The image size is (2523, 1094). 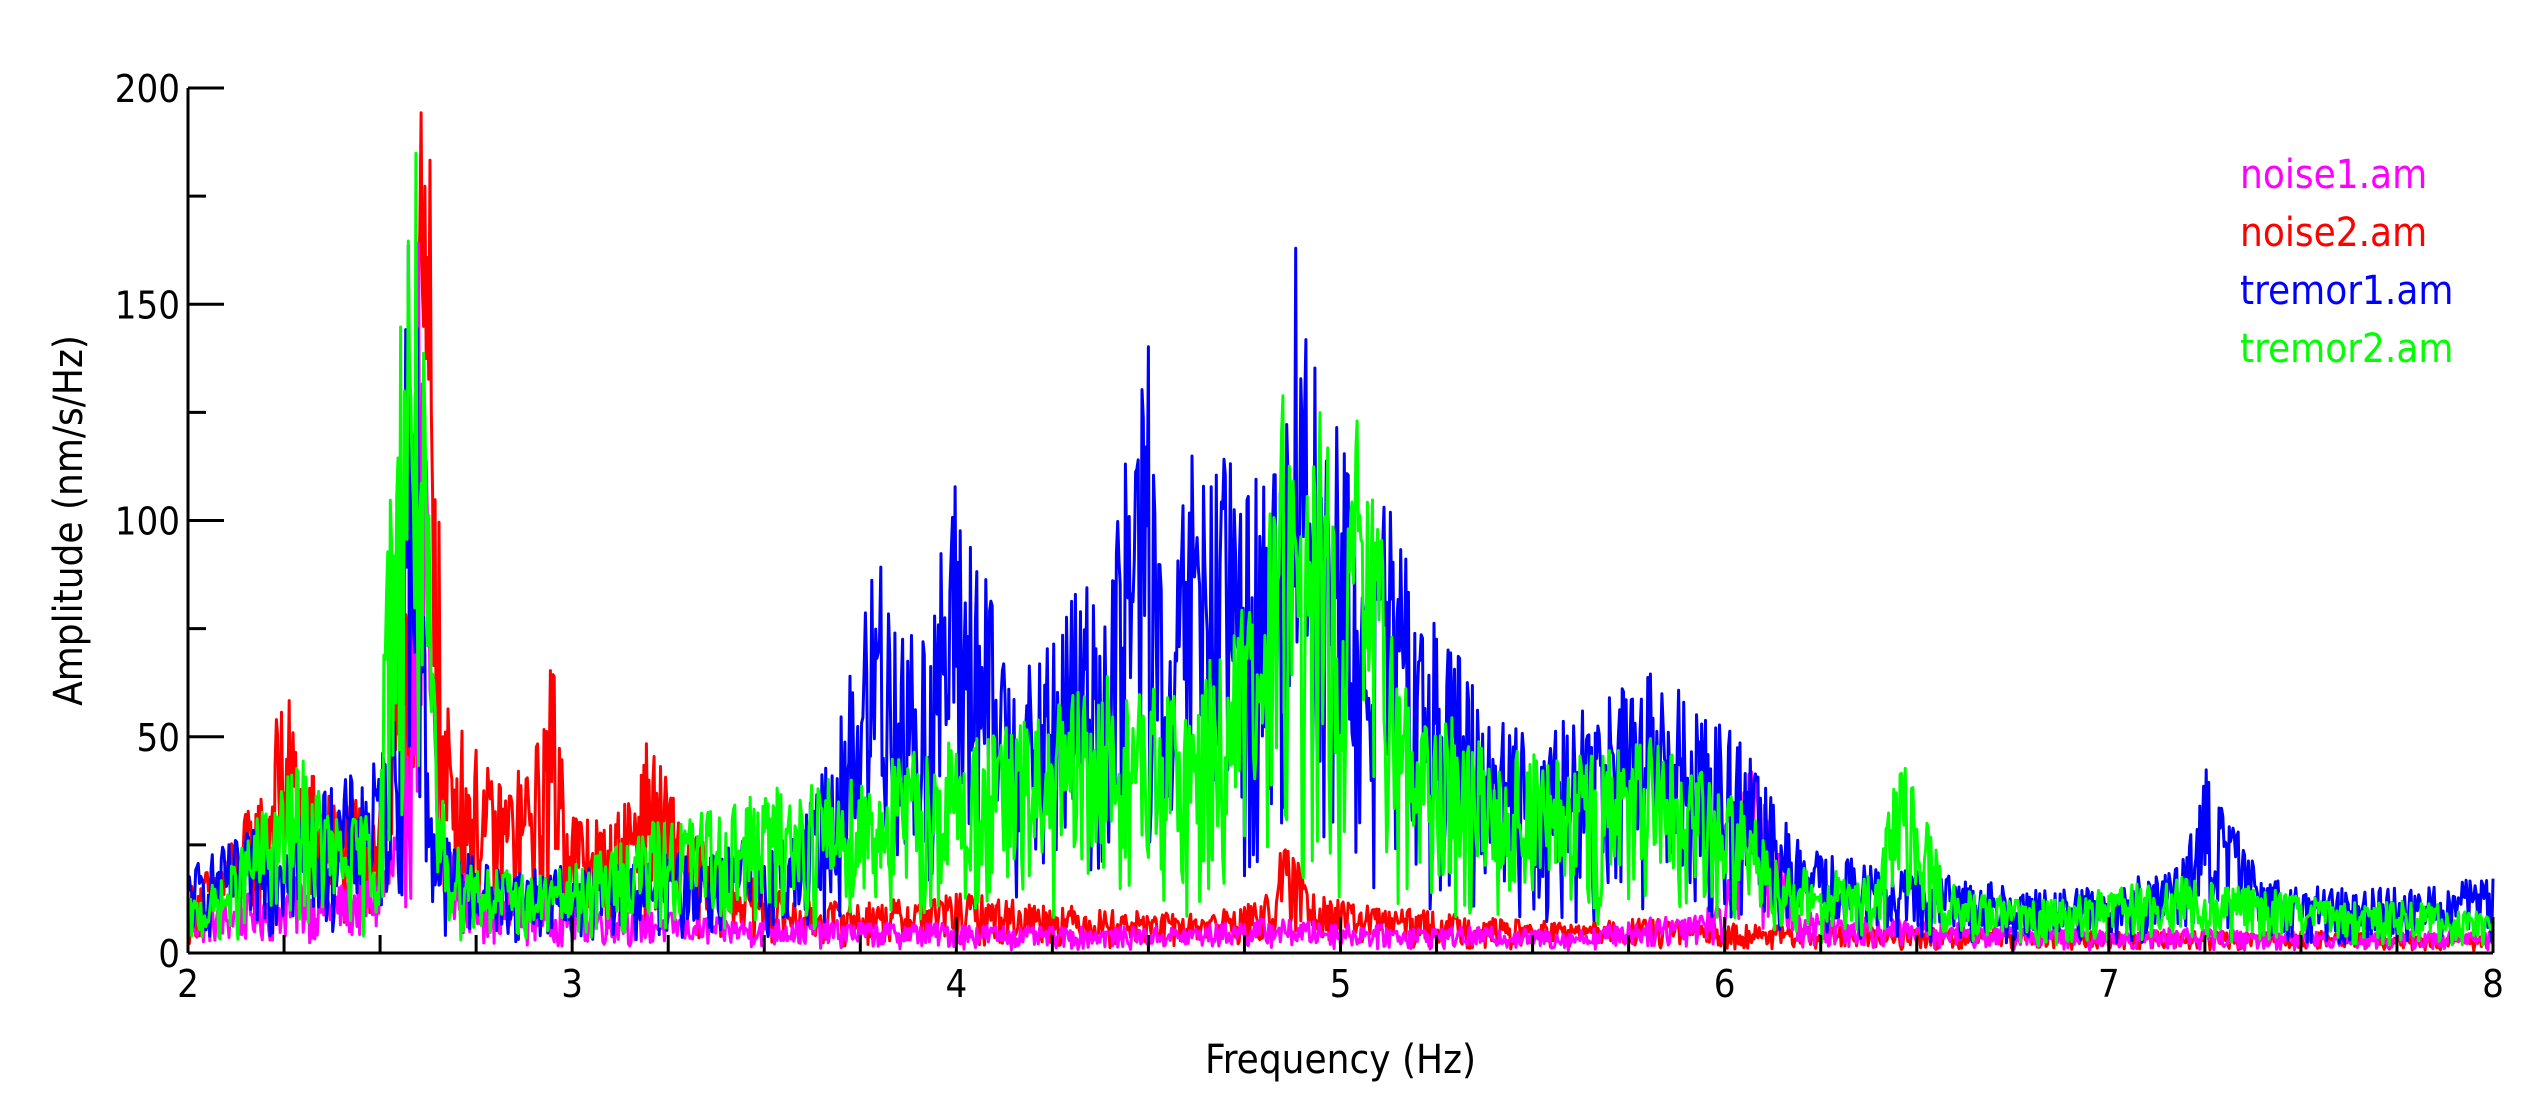 What do you see at coordinates (2109, 984) in the screenshot?
I see `x-tick-label: 7` at bounding box center [2109, 984].